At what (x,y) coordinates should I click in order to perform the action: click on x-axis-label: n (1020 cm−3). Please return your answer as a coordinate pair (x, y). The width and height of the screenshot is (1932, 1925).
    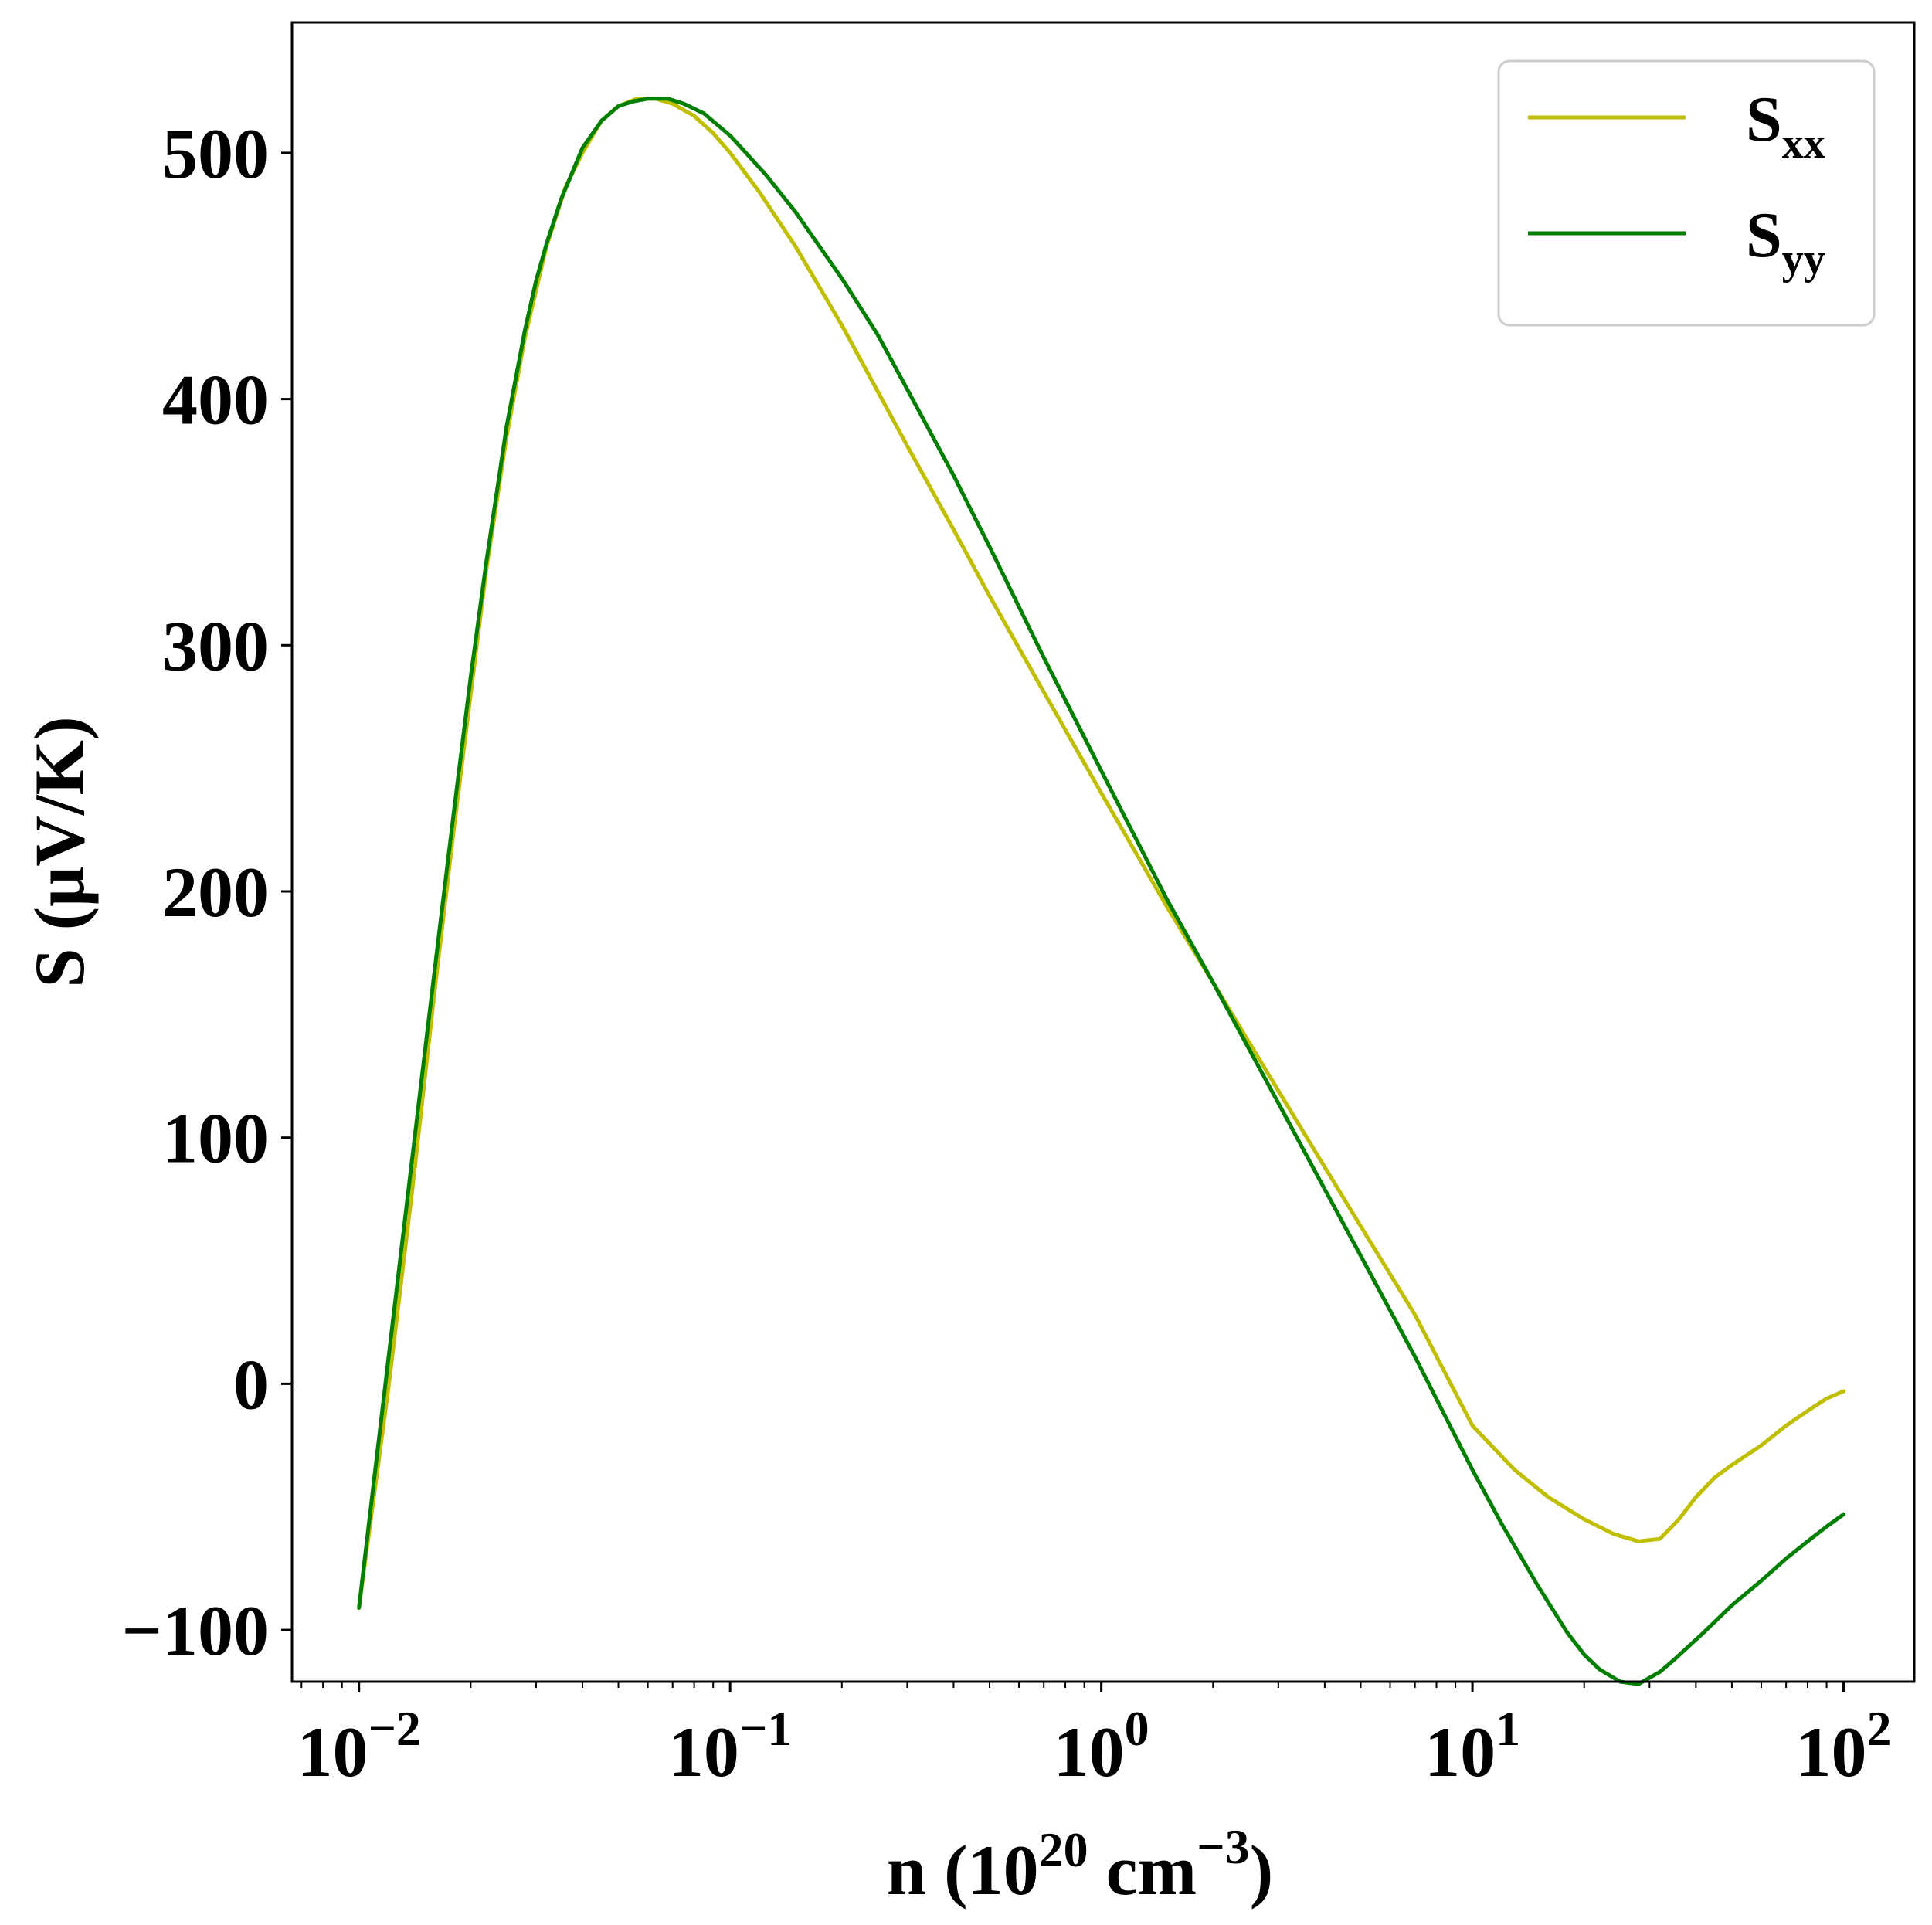
    Looking at the image, I should click on (1080, 1864).